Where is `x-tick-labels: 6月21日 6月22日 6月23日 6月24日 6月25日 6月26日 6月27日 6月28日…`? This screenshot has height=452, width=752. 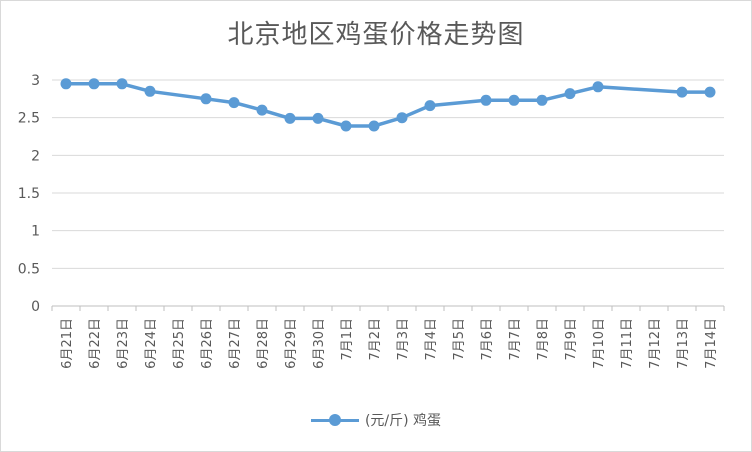
x-tick-labels: 6月21日 6月22日 6月23日 6月24日 6月25日 6月26日 6月27日 6月28日… is located at coordinates (389, 343).